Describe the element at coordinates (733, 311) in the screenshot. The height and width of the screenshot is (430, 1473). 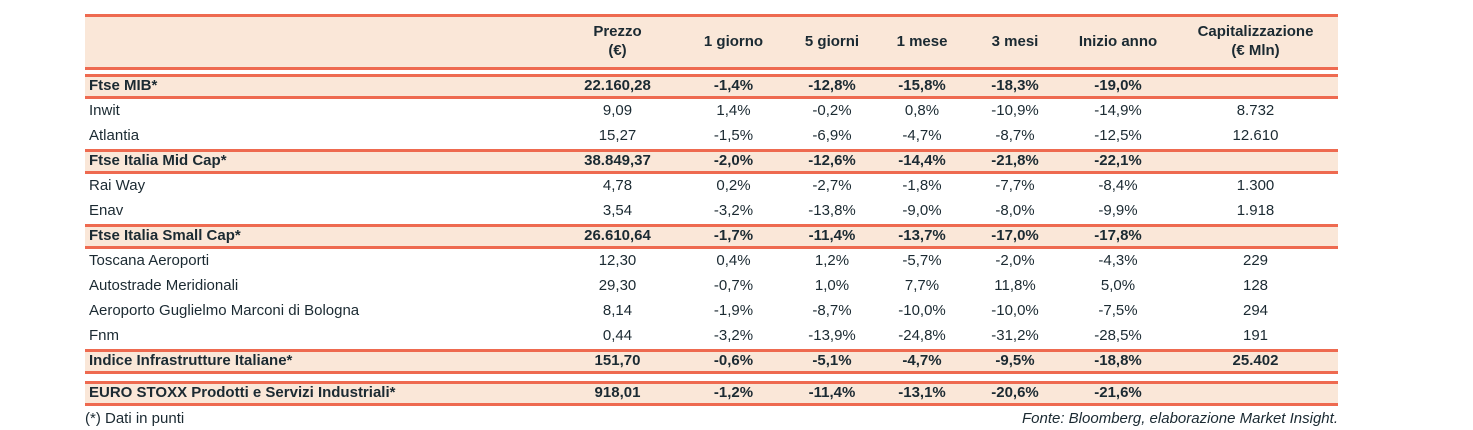
I see `cell-d1: -1,9%` at that location.